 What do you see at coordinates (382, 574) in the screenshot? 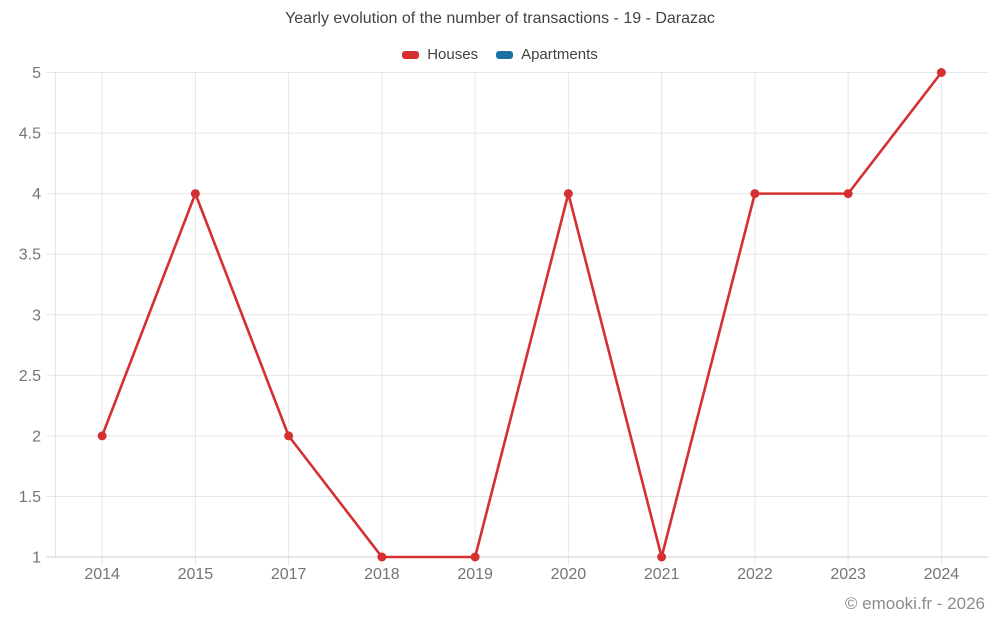
I see `x-axis-tick-label: 2018` at bounding box center [382, 574].